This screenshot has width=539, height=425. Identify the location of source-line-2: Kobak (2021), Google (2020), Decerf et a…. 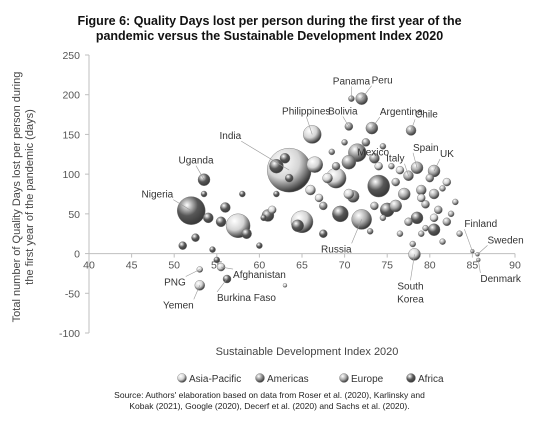
(269, 406).